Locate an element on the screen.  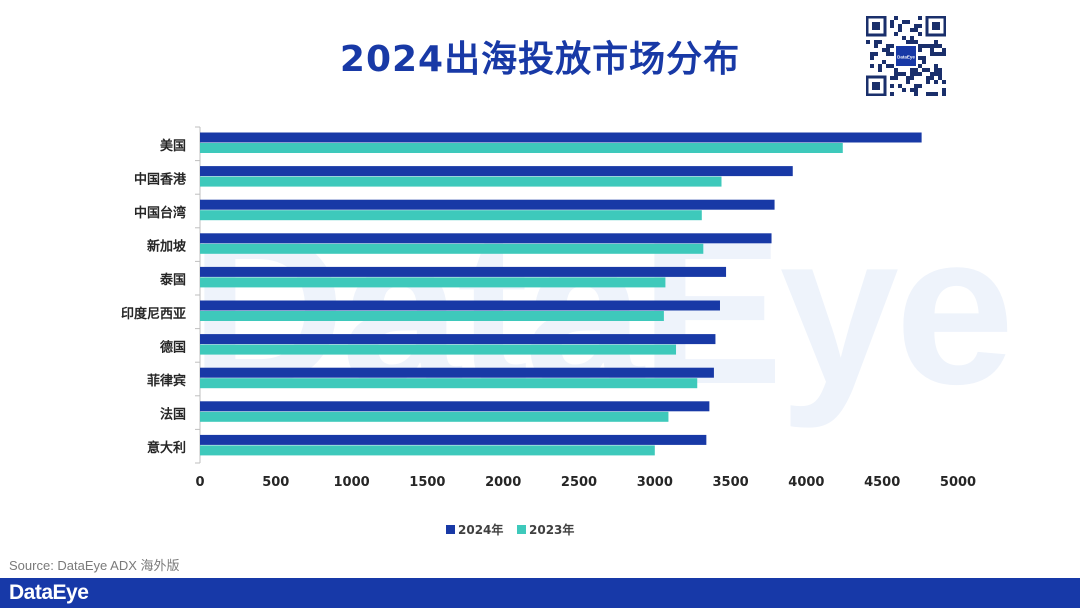
category-label: 新加坡 is located at coordinates (167, 247).